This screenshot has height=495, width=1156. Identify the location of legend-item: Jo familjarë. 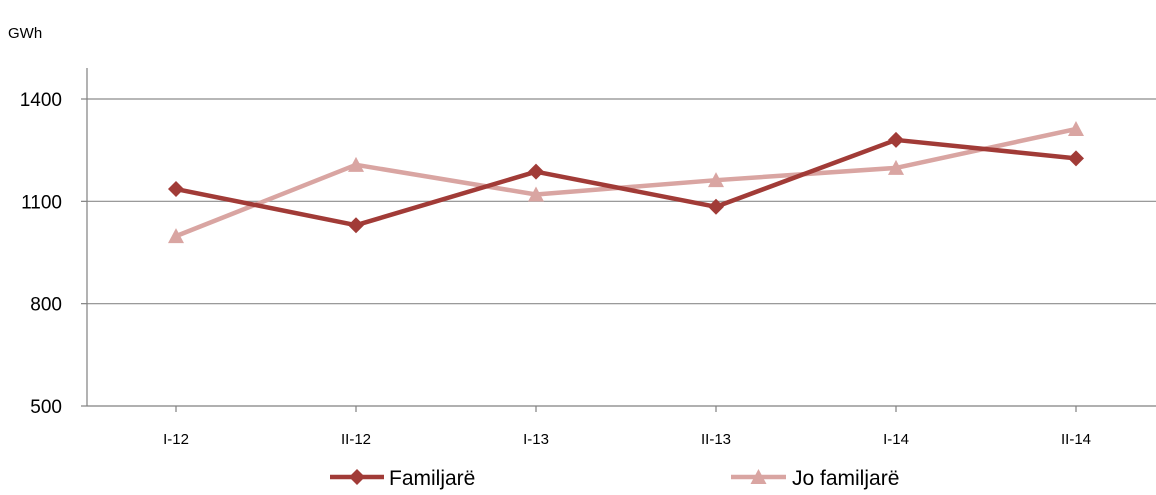
(815, 478).